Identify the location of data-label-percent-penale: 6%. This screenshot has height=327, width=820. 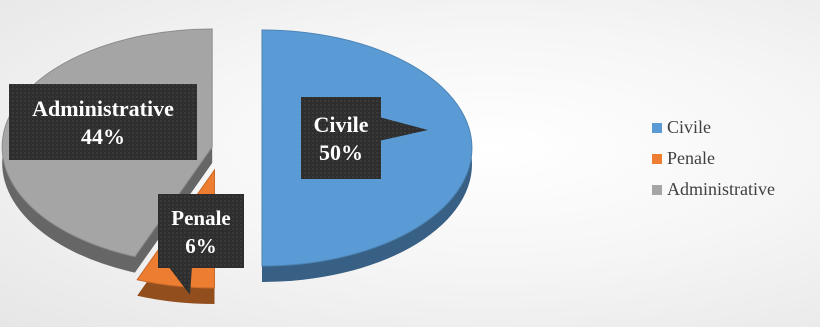
(201, 246).